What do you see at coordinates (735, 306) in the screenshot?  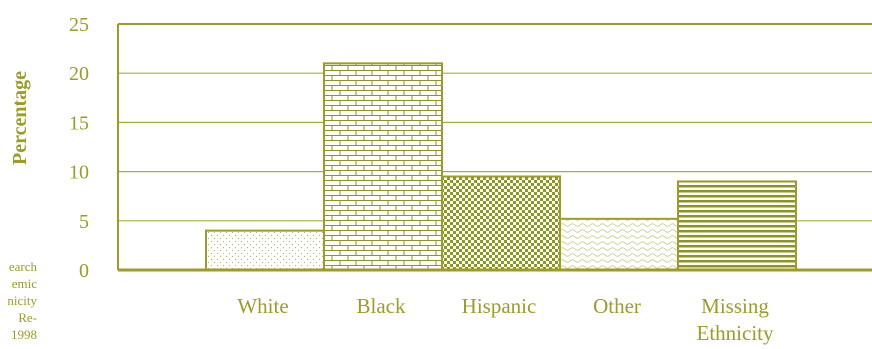 I see `x-tick-label: Missing` at bounding box center [735, 306].